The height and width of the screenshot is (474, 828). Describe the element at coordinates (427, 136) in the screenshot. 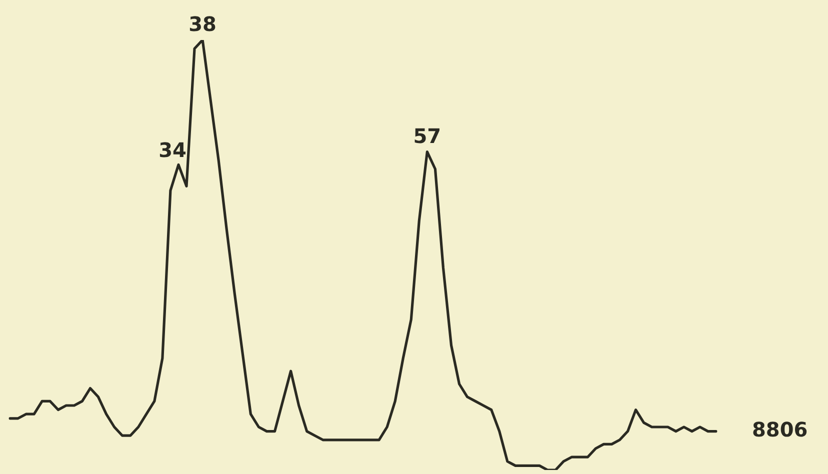

I see `annotation: 57` at that location.